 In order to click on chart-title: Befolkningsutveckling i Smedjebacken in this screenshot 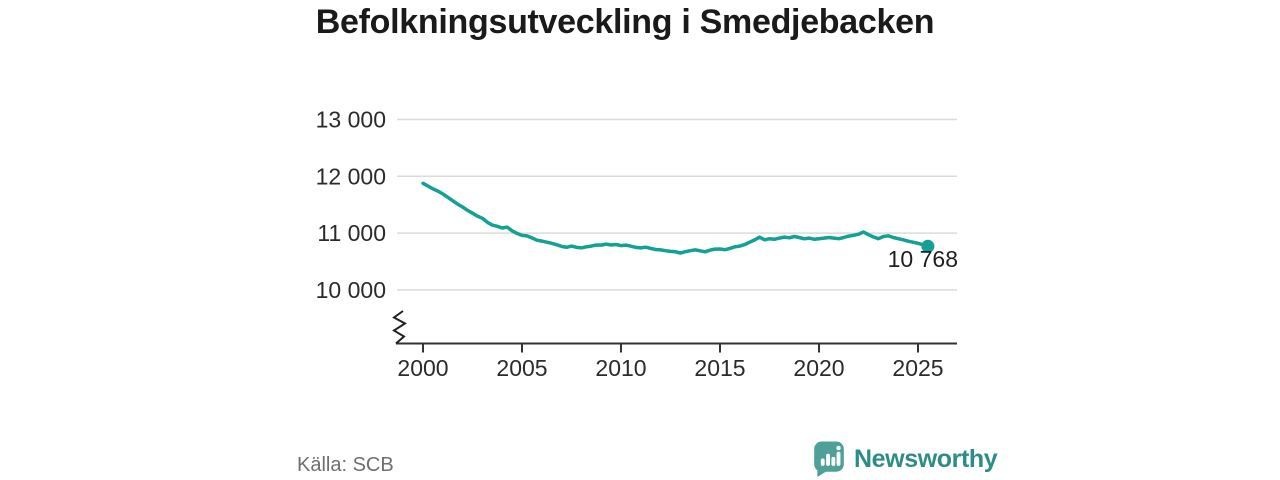, I will do `click(625, 22)`.